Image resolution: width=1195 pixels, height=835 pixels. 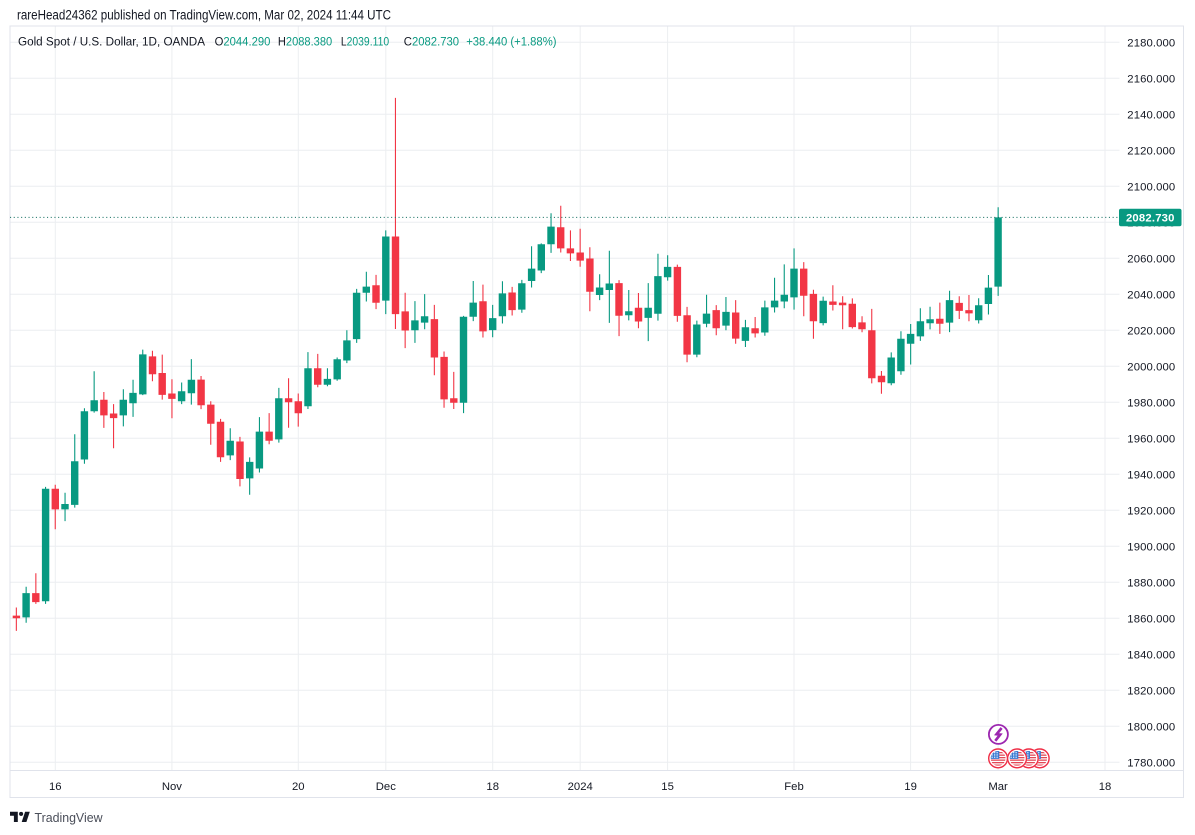 I want to click on svg-text: 1980.000, so click(x=1151, y=403).